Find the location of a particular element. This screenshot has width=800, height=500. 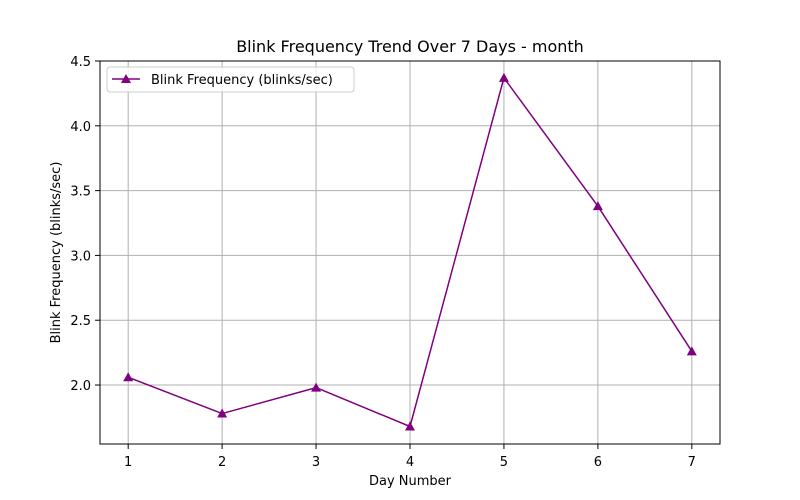

legend: Blink Frequency (blinks/sec) is located at coordinates (230, 79).